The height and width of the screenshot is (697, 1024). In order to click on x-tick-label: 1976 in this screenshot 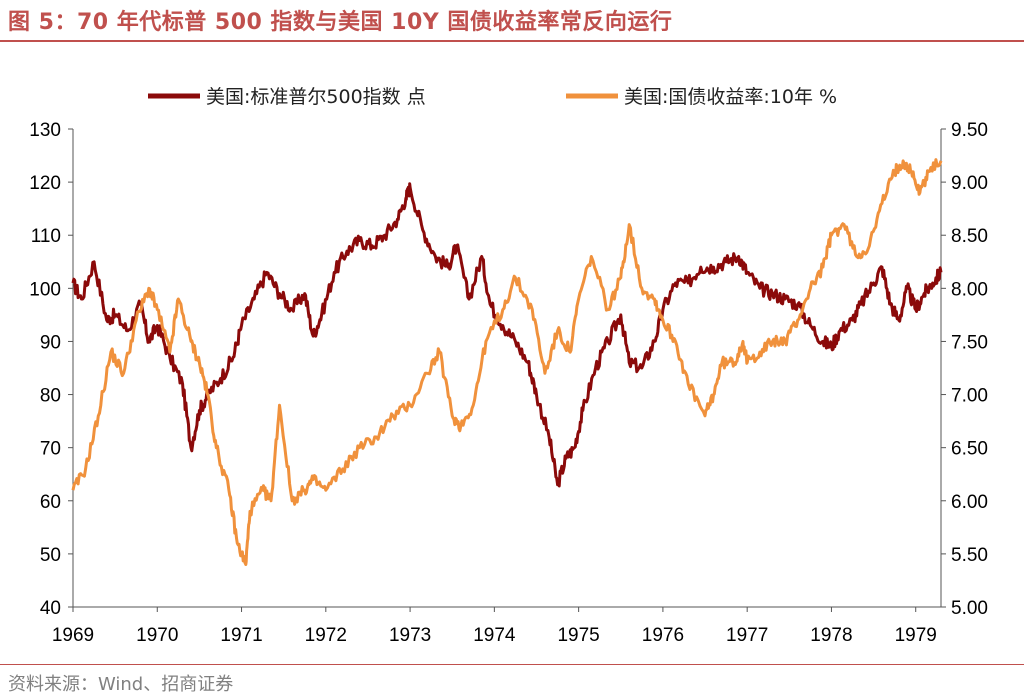, I will do `click(663, 635)`.